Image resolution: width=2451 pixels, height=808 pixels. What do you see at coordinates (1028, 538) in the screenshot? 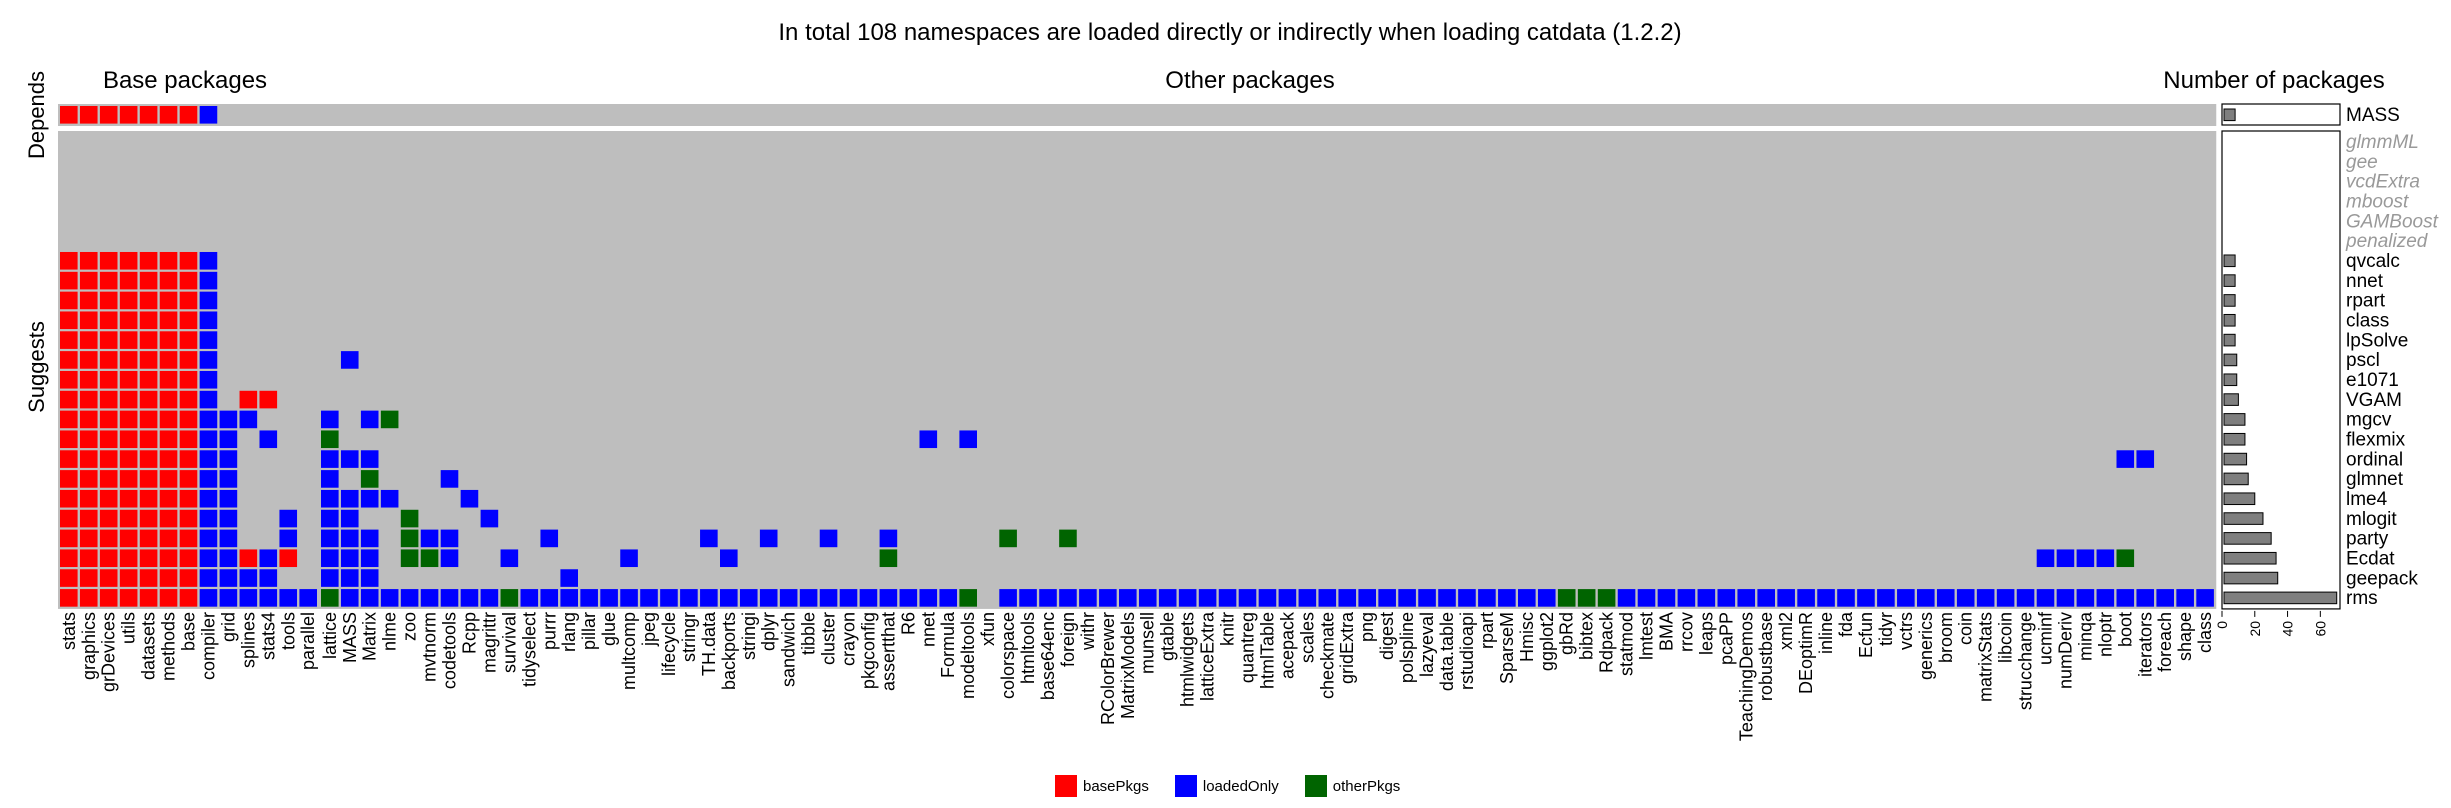
I see `heat-cell-party-htmltools` at bounding box center [1028, 538].